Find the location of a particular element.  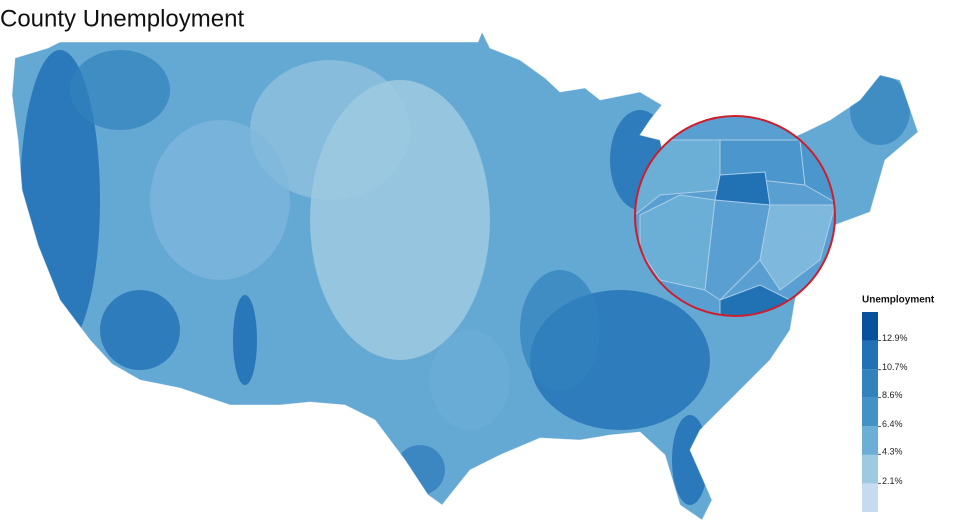

legend: Unemployment 2.1% 4.3% 6.4% 8.6% 10.7% 12.9% is located at coordinates (898, 403).